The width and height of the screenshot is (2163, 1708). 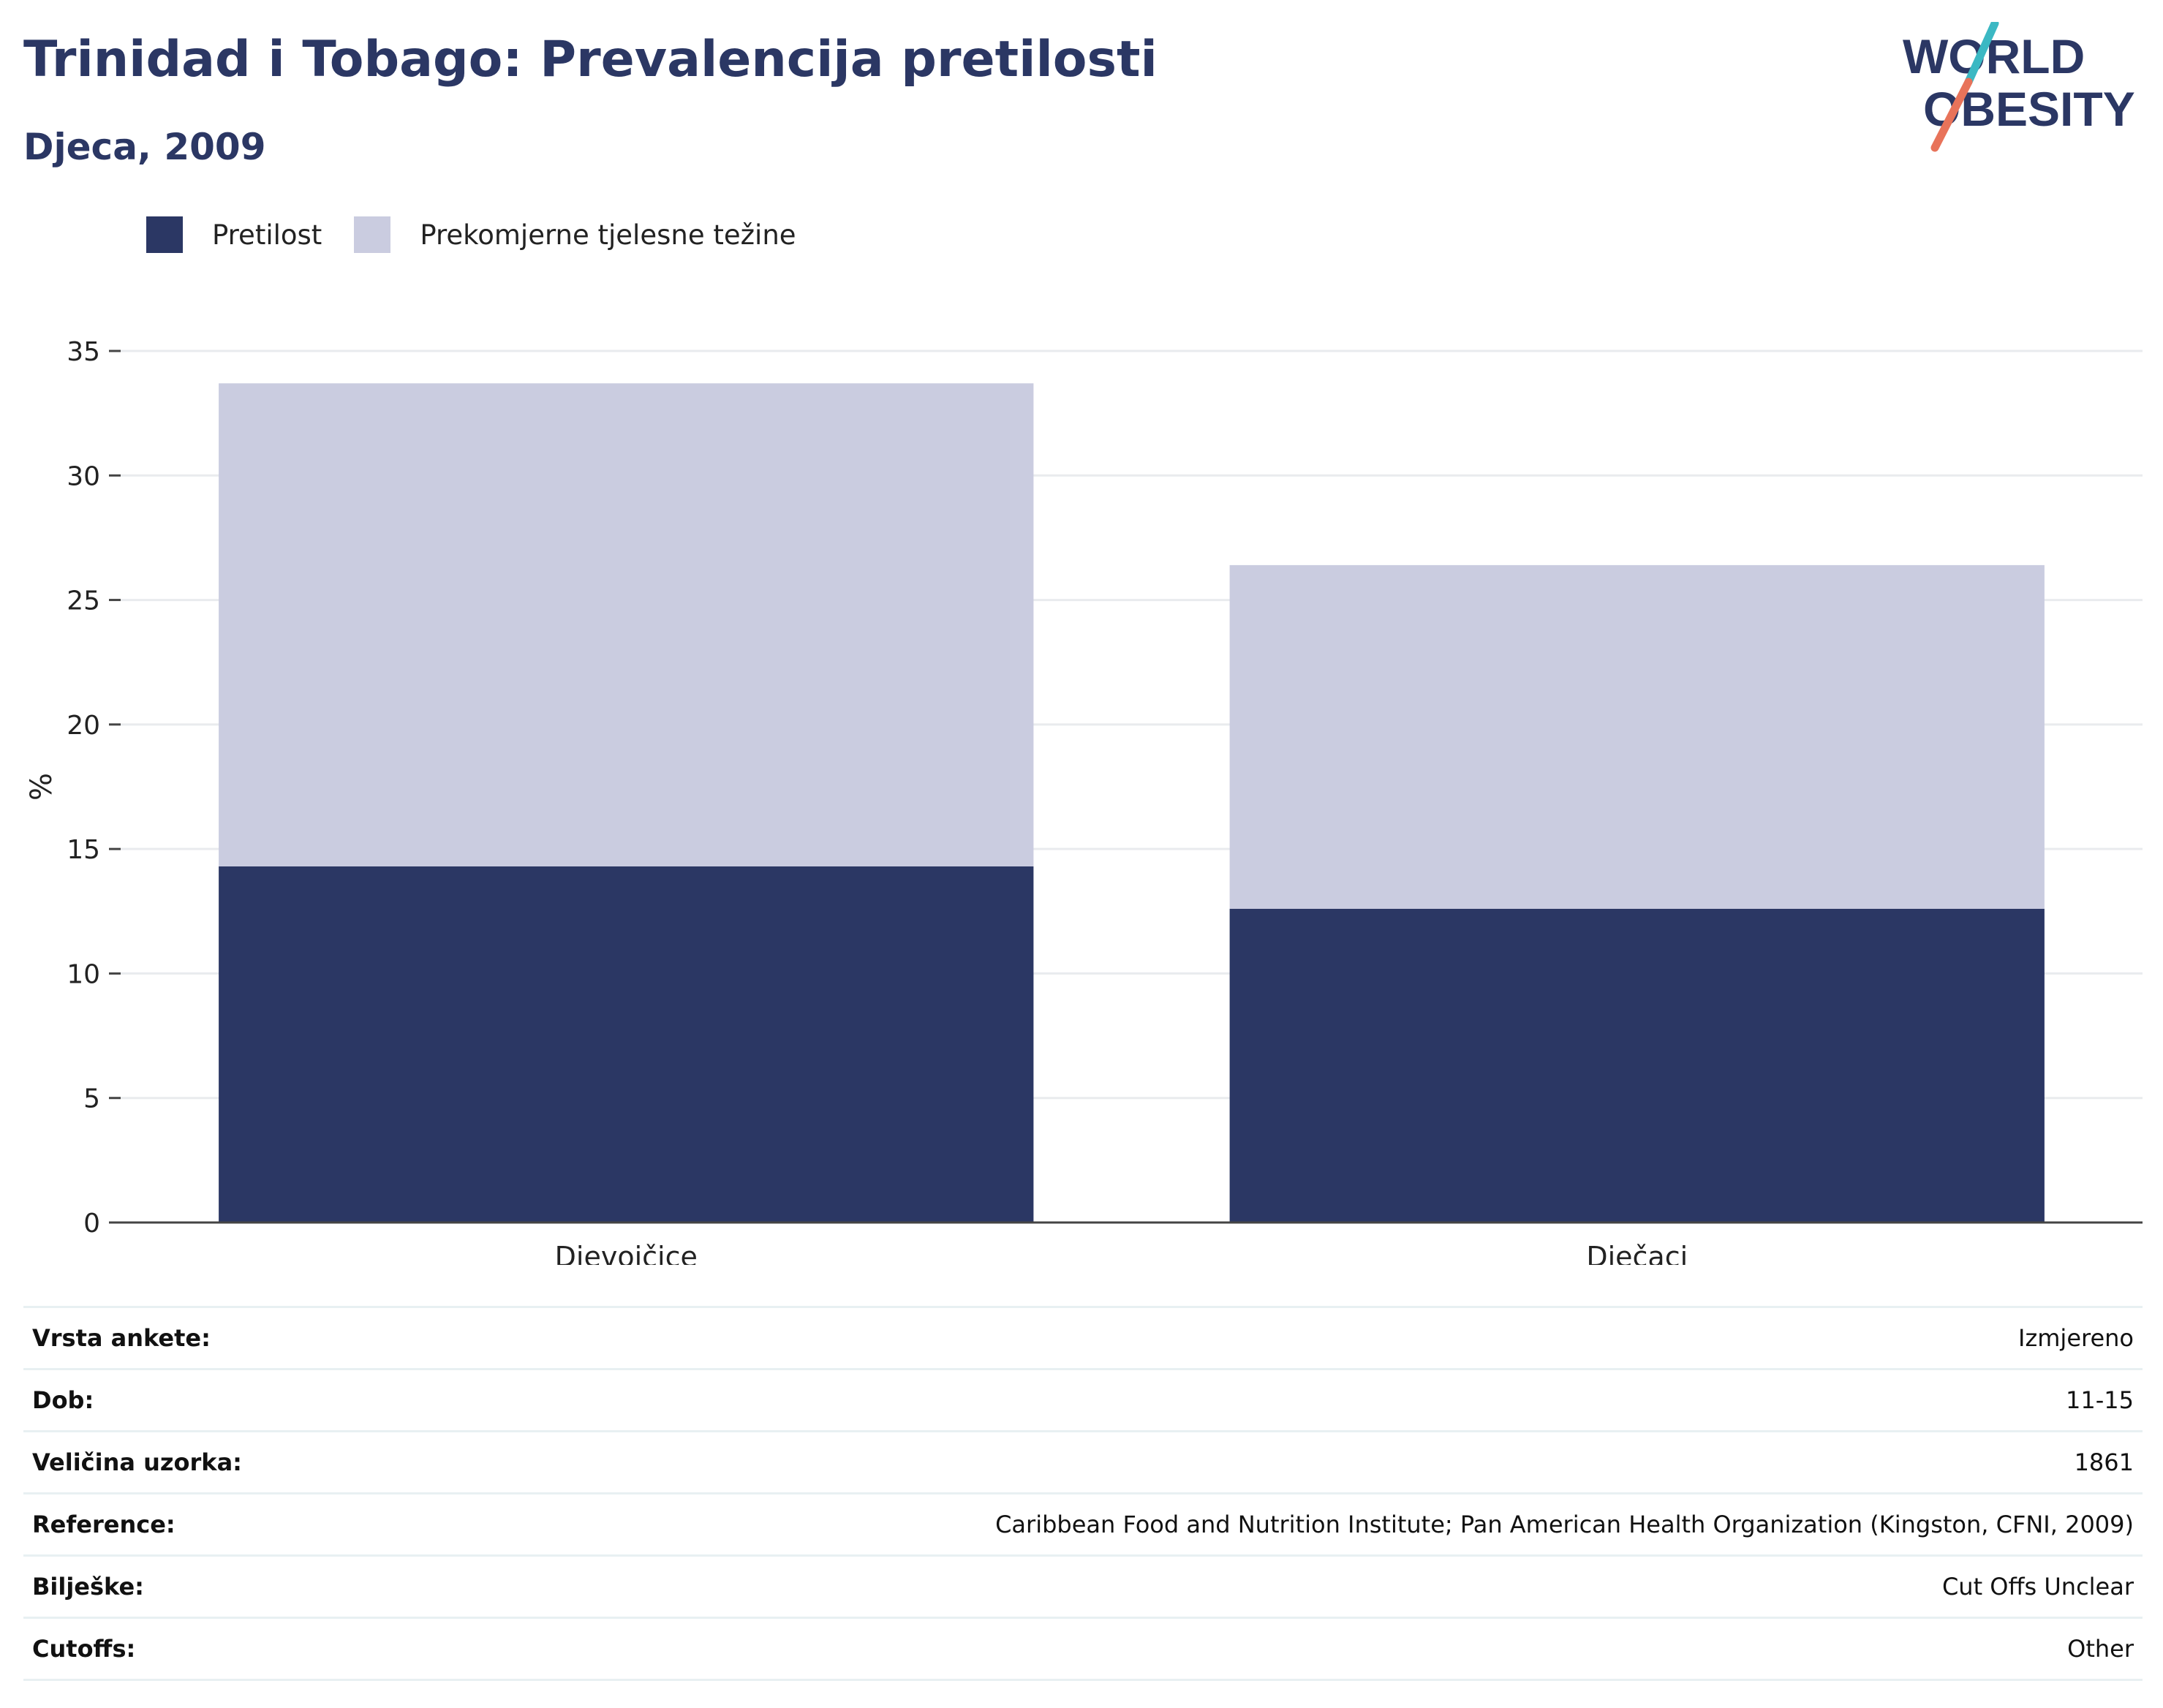 What do you see at coordinates (1982, 54) in the screenshot?
I see `logo-teal-stroke` at bounding box center [1982, 54].